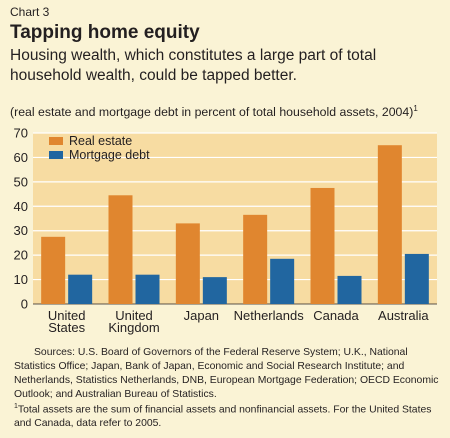 The width and height of the screenshot is (450, 438). I want to click on x-tick-label: Netherlands, so click(269, 315).